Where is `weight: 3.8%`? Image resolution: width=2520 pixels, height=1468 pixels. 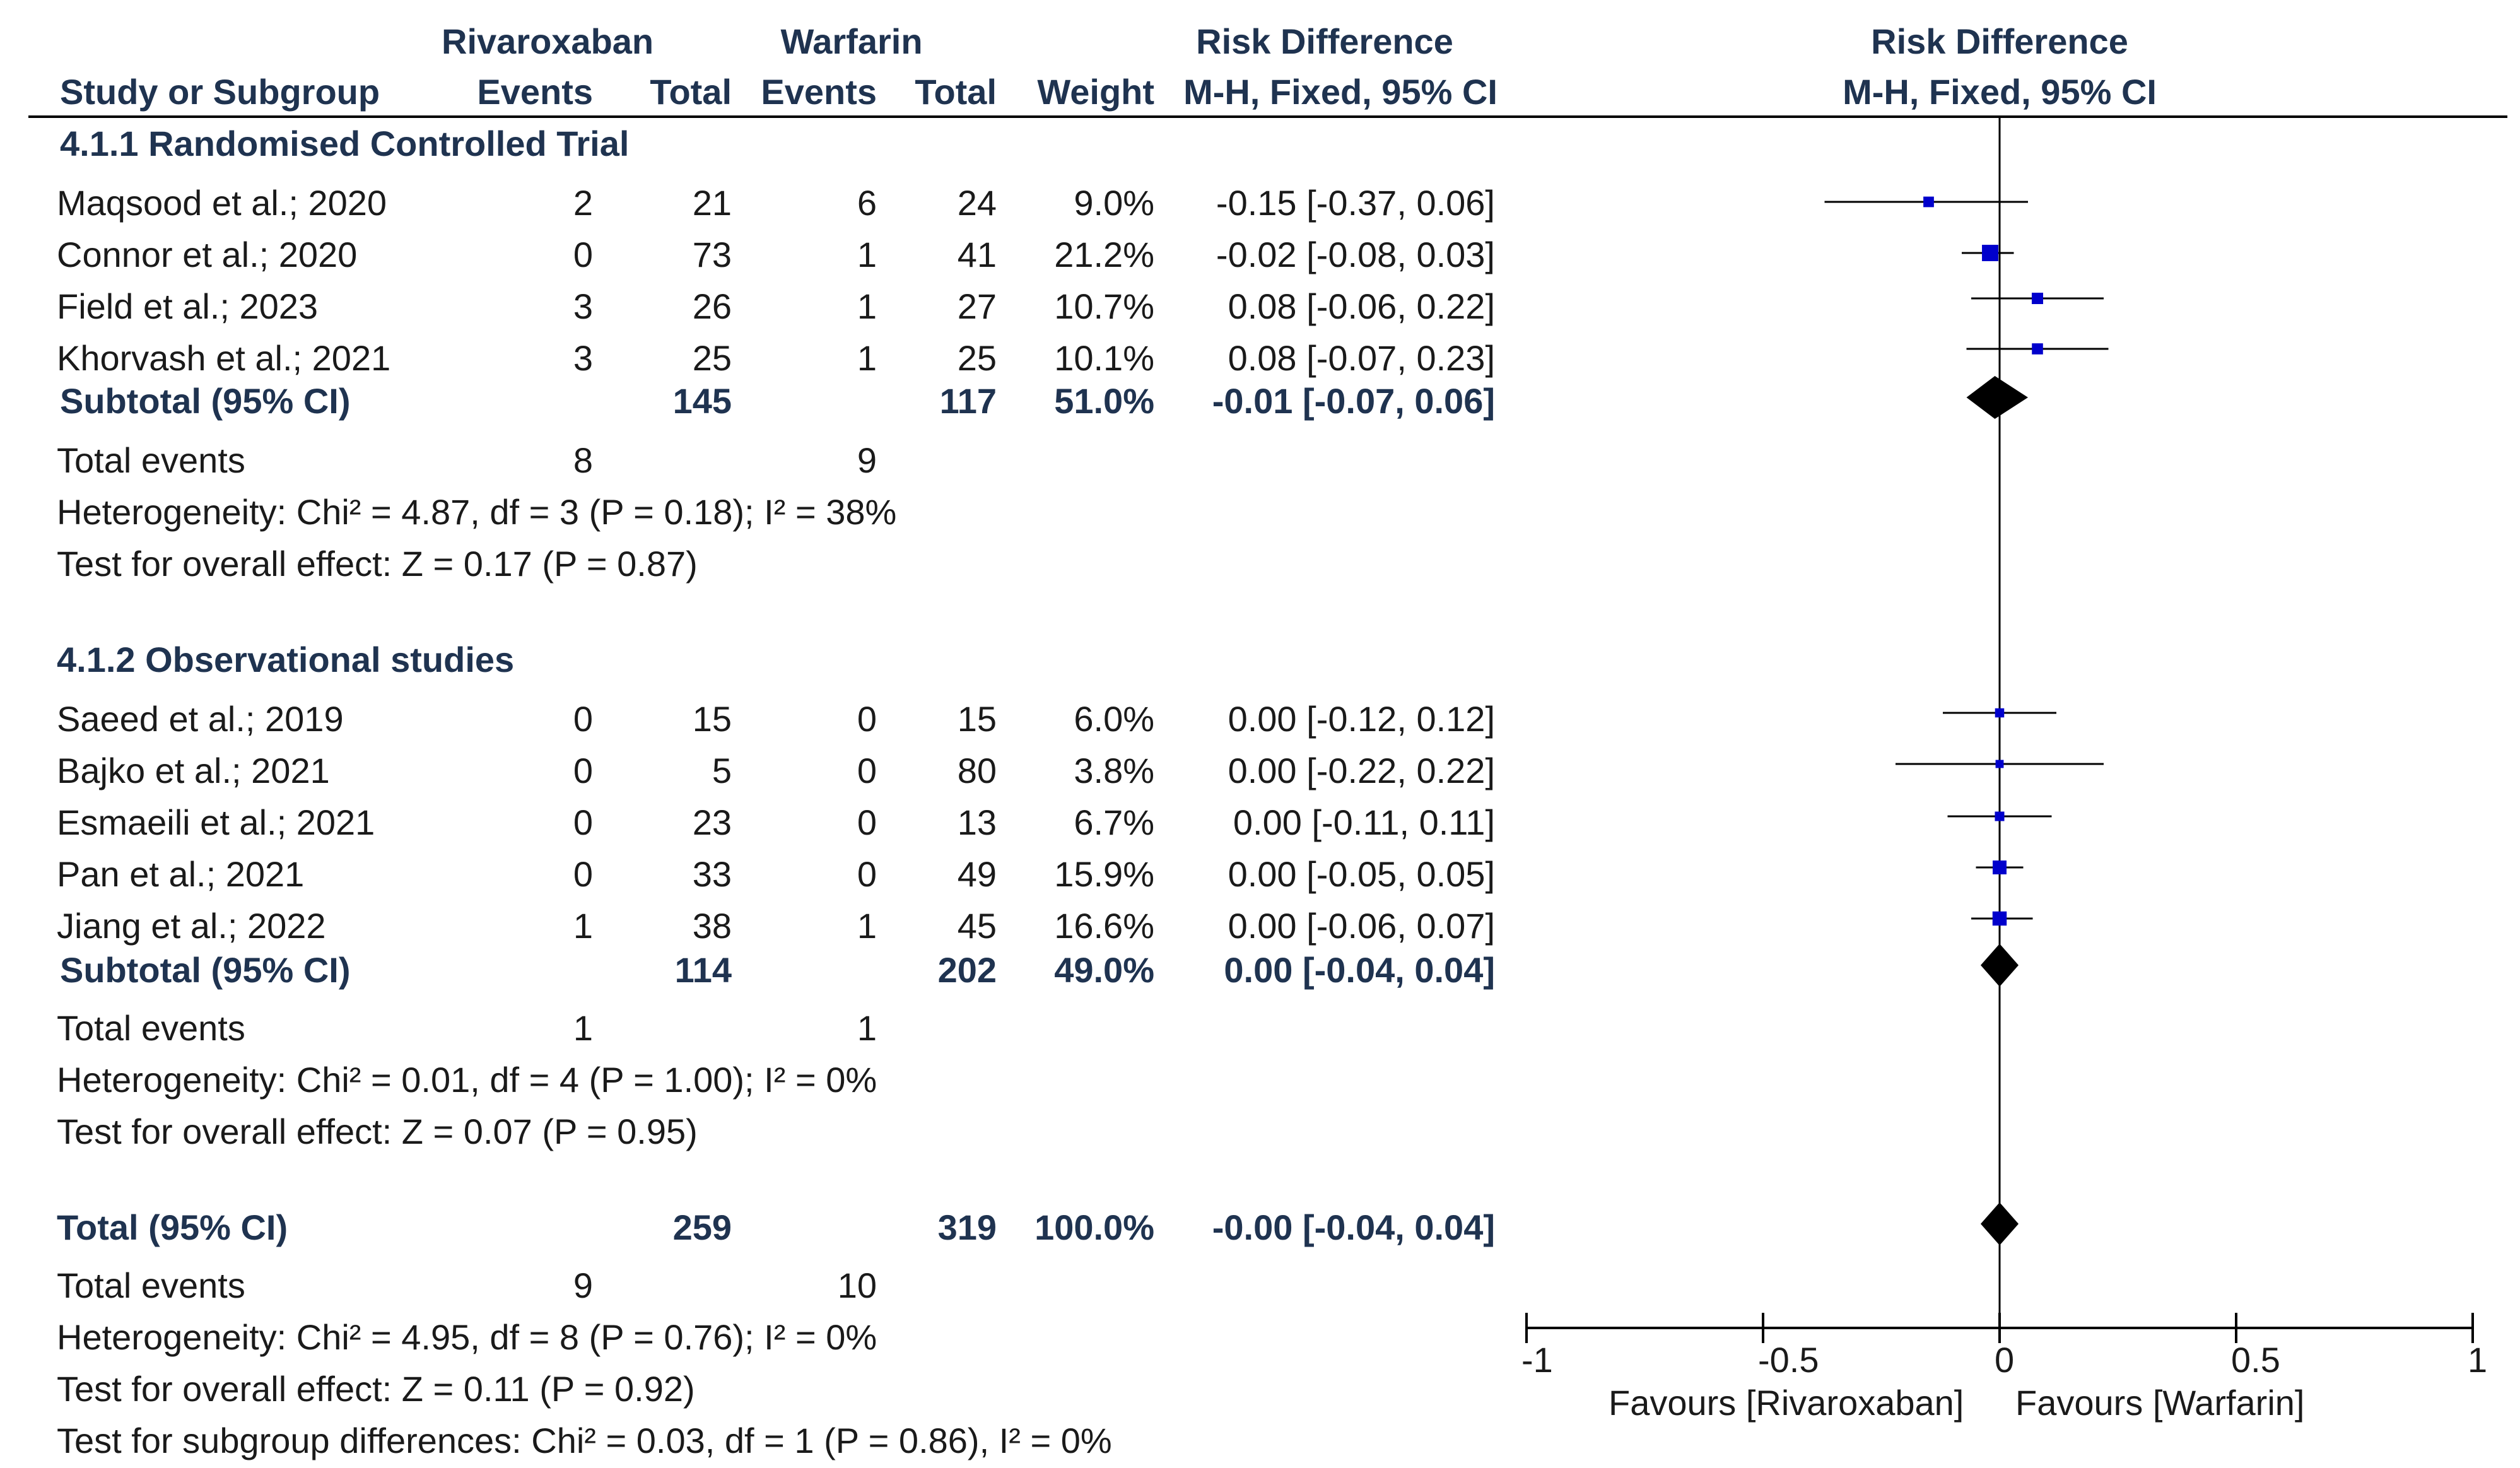 weight: 3.8% is located at coordinates (1114, 770).